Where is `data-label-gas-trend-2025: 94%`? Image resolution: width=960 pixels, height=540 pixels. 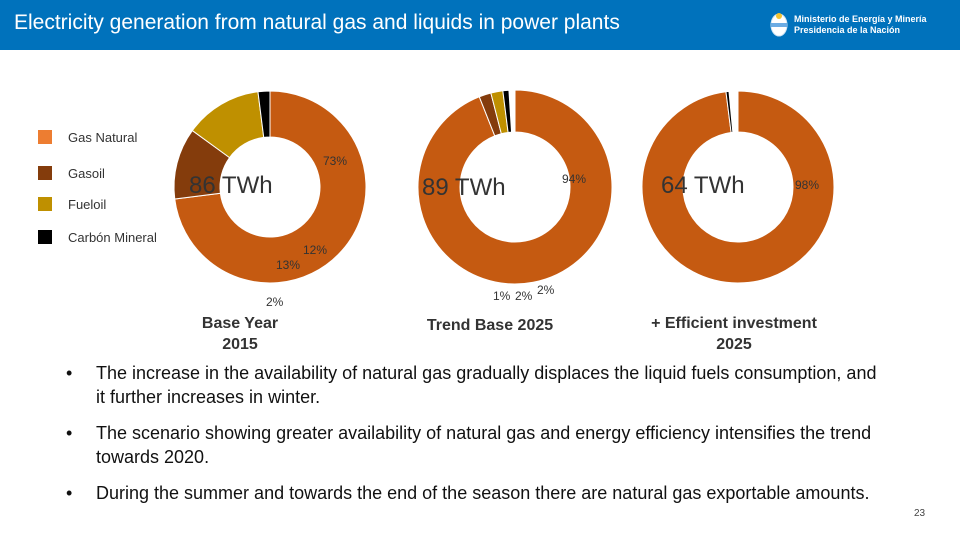
data-label-gas-trend-2025: 94% is located at coordinates (574, 179).